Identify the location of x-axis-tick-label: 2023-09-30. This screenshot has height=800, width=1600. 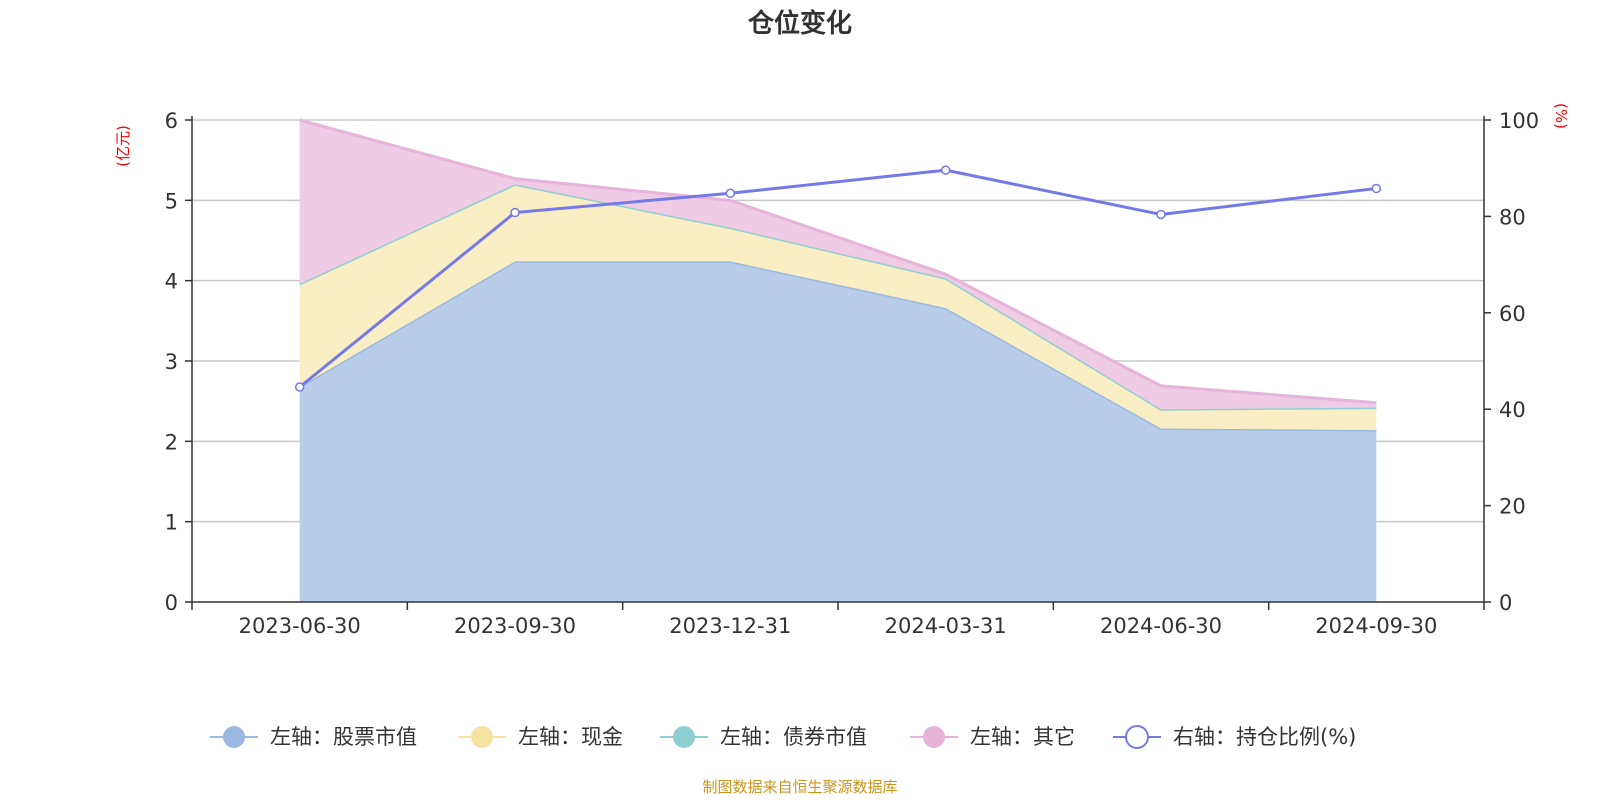
(515, 626).